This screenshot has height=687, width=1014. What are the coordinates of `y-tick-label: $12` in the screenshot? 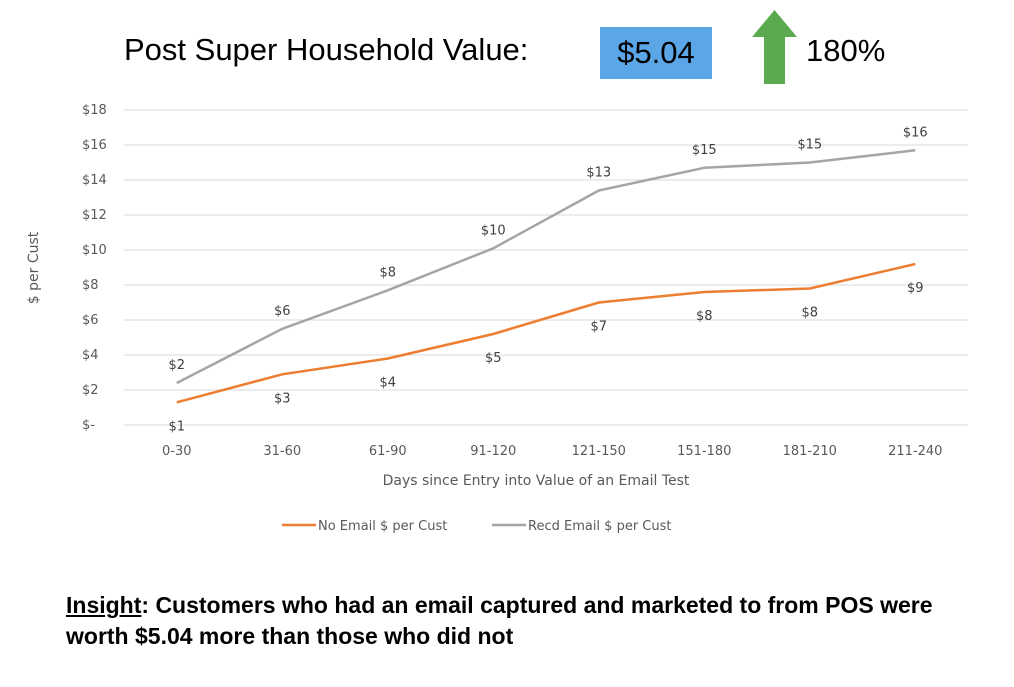 It's located at (94, 215).